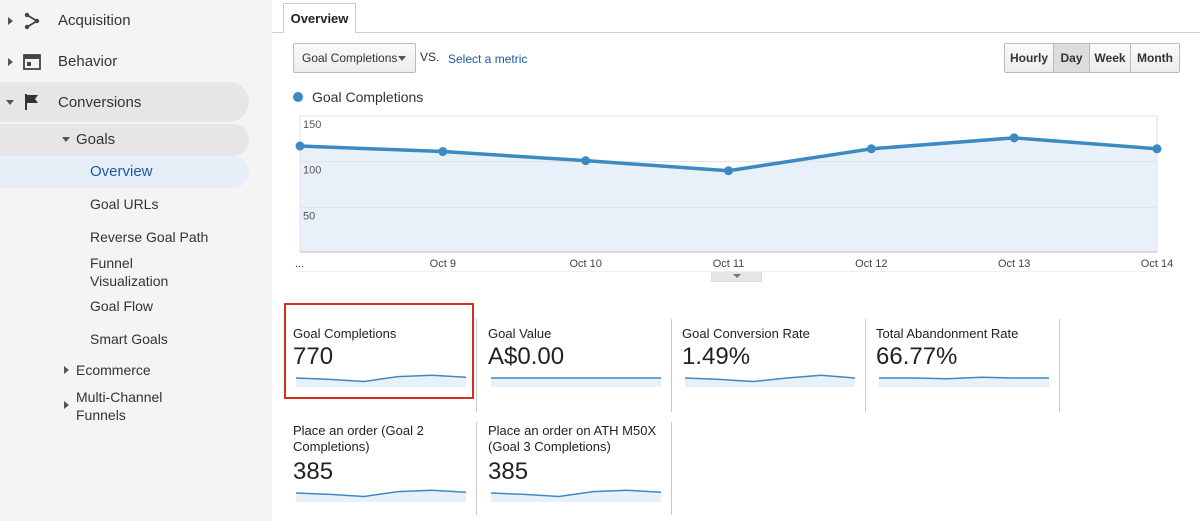 This screenshot has width=1200, height=521. What do you see at coordinates (119, 406) in the screenshot?
I see `sidebar-item-label: Multi-Channel Funnels` at bounding box center [119, 406].